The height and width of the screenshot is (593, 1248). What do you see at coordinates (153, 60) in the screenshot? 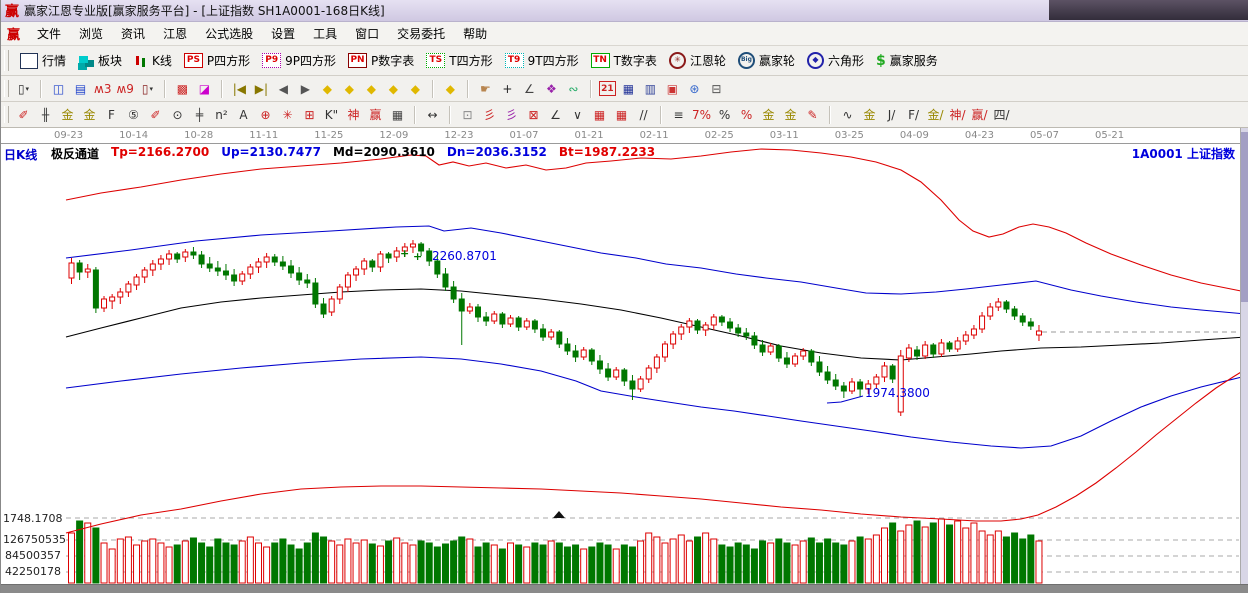
I see `kline-button: K线` at bounding box center [153, 60].